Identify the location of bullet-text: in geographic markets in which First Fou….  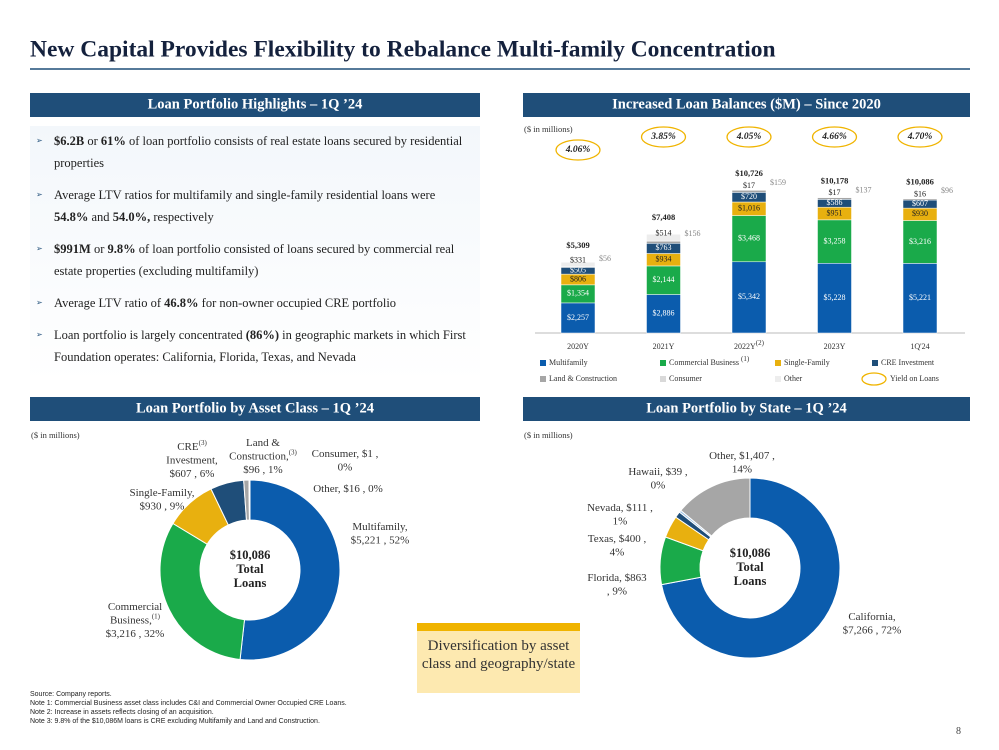
(260, 346).